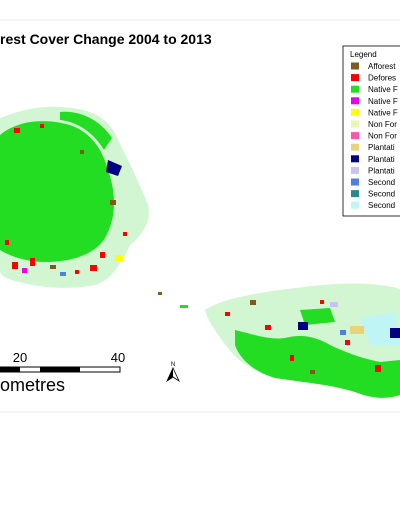 The height and width of the screenshot is (516, 400). I want to click on legend-title: Legend, so click(363, 54).